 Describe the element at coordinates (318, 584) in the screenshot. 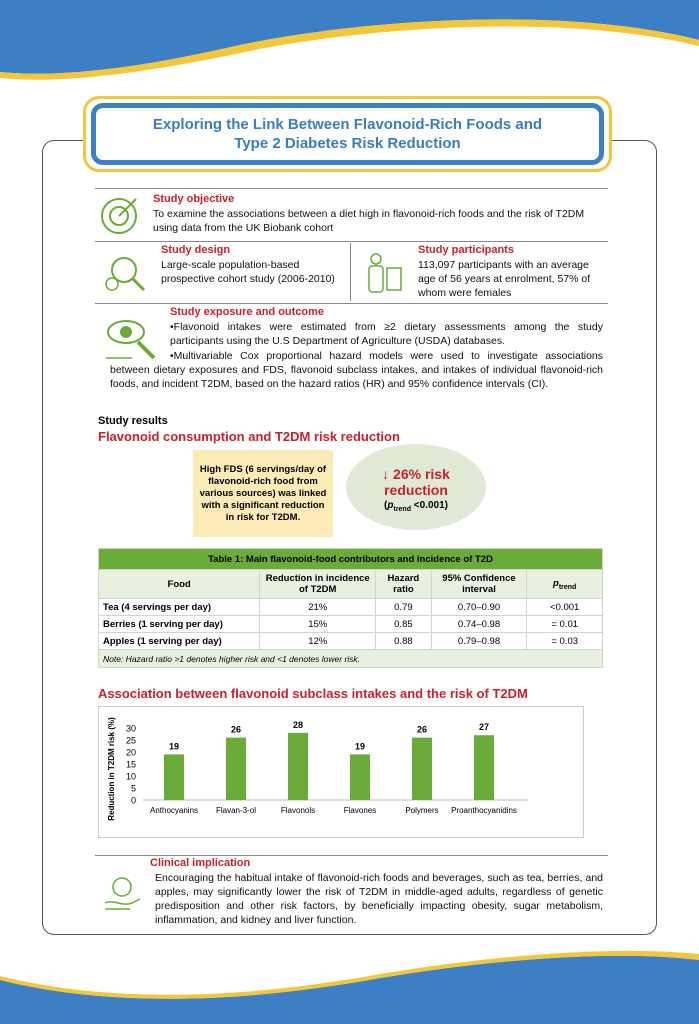

I see `column-header: Reduction in incidence of T2DM` at that location.